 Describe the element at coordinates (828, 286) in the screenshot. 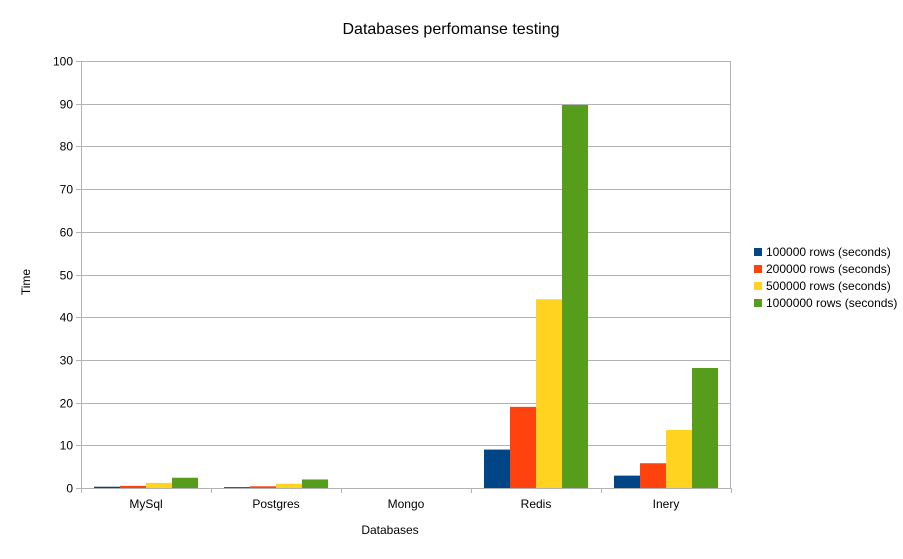

I see `legend-entry: 500000 rows (seconds)` at that location.